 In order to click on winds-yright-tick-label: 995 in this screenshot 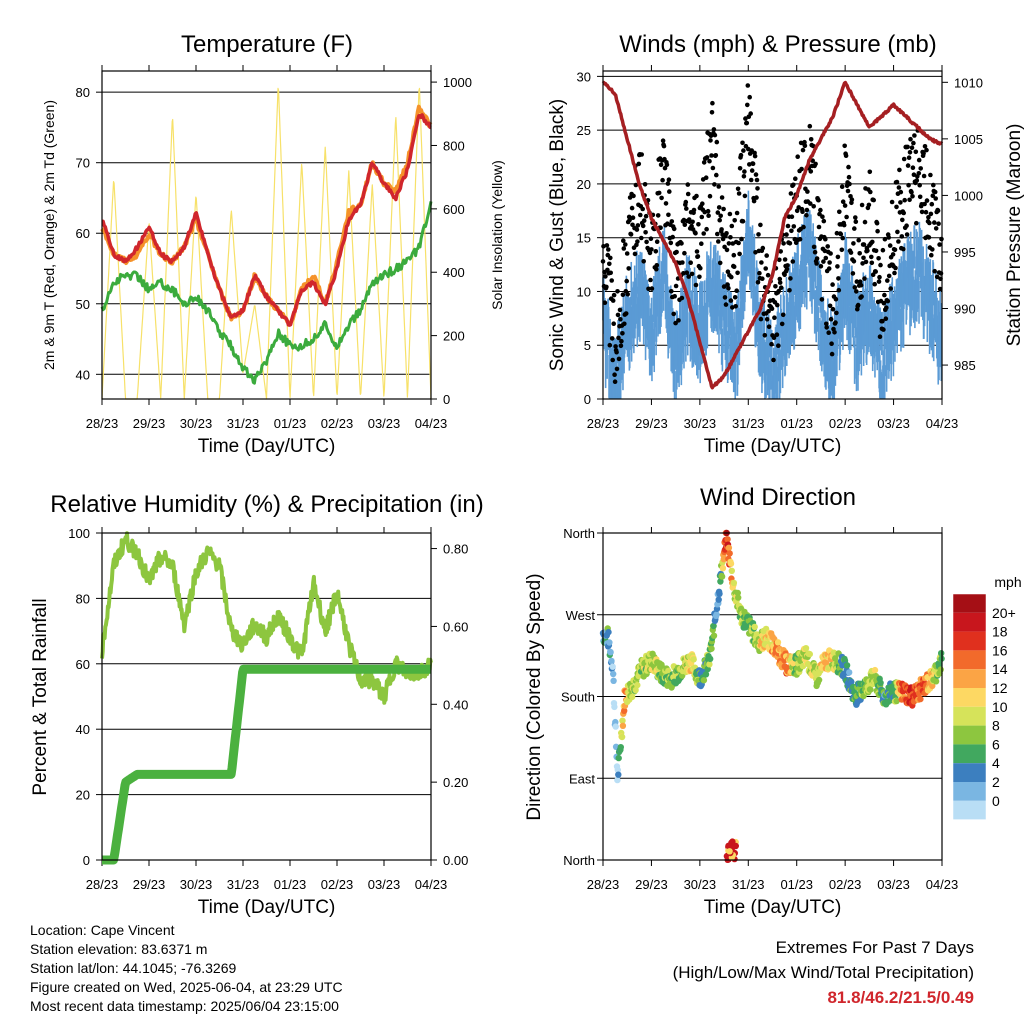, I will do `click(965, 252)`.